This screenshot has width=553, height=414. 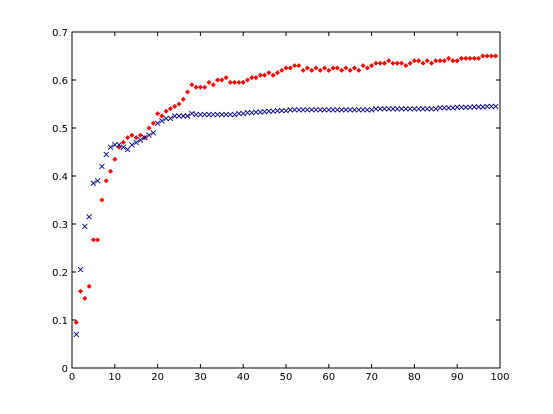 I want to click on x-tick-label: 0, so click(x=72, y=377).